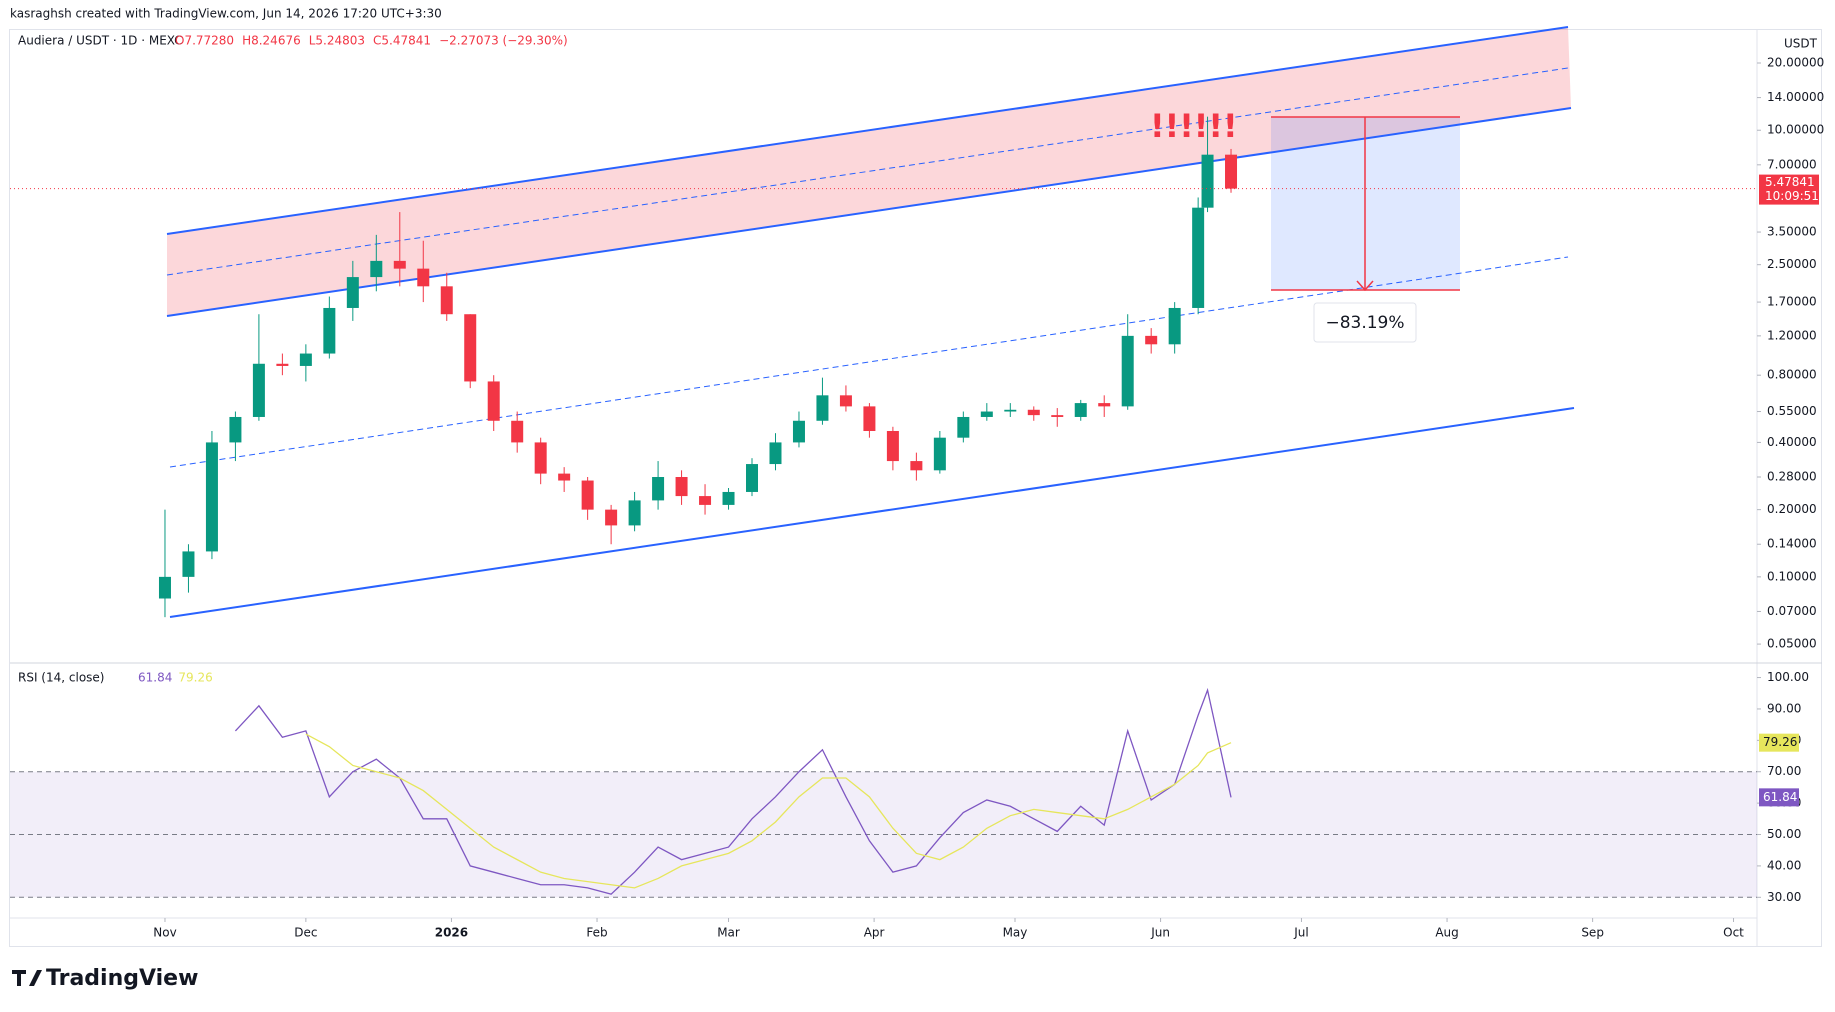  Describe the element at coordinates (1792, 644) in the screenshot. I see `y-tick-label: 0.05000` at that location.